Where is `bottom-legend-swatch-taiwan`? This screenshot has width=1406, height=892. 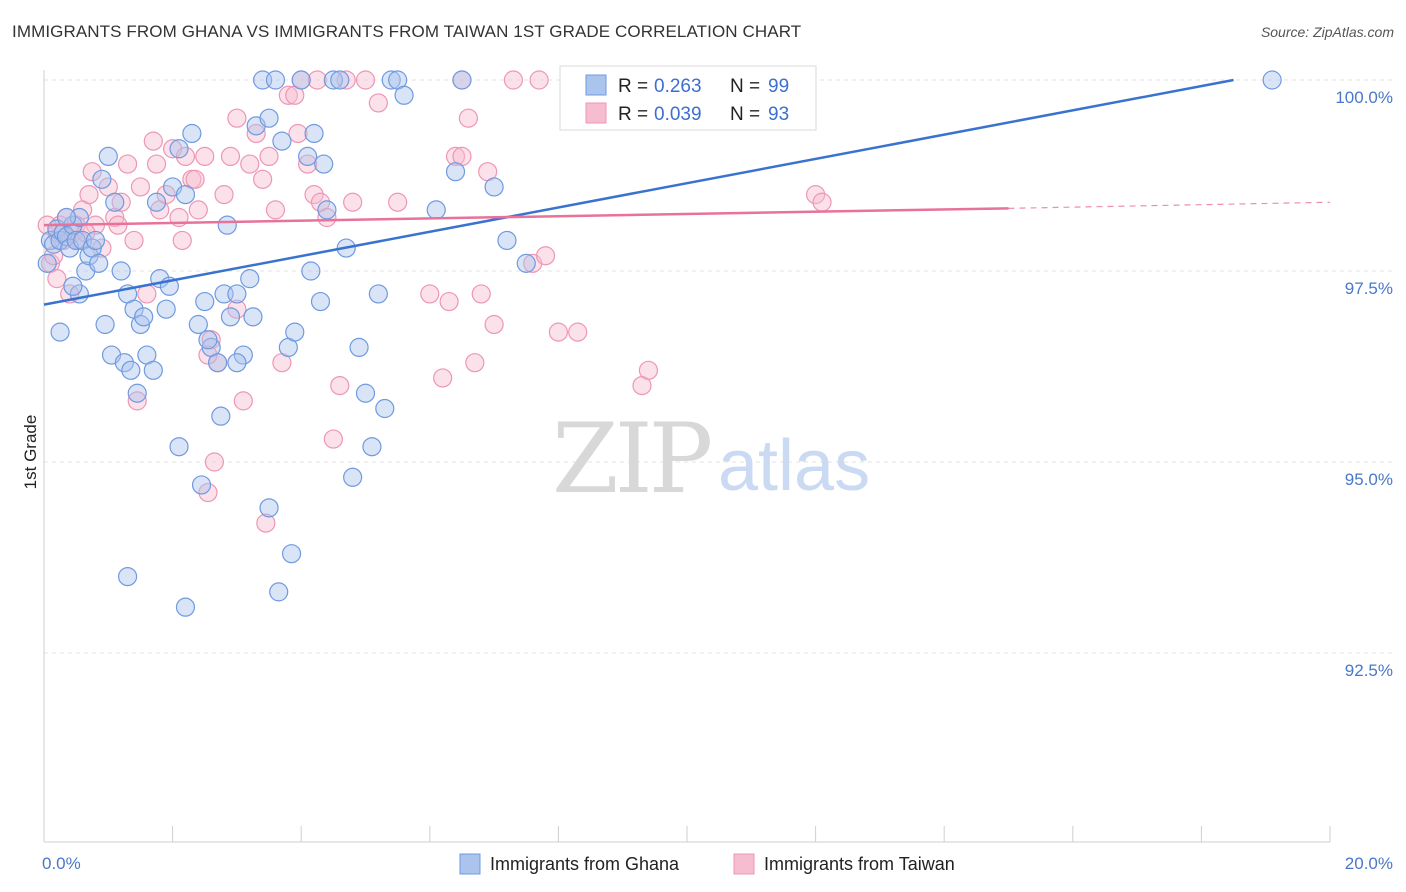 bottom-legend-swatch-taiwan is located at coordinates (744, 864).